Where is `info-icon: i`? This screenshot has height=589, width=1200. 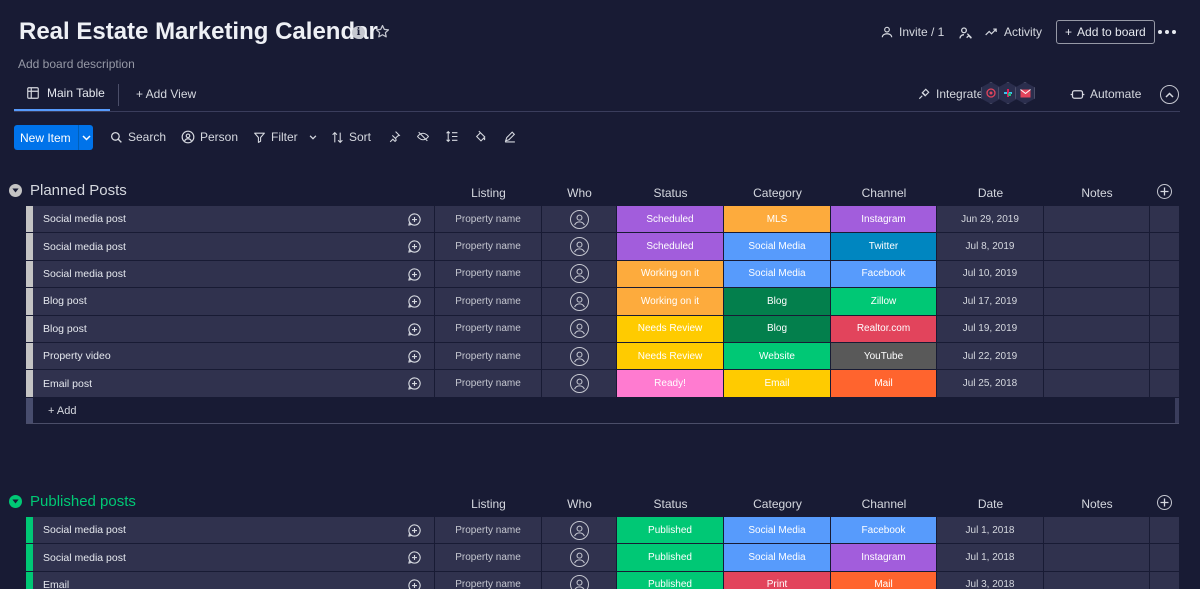 info-icon: i is located at coordinates (358, 32).